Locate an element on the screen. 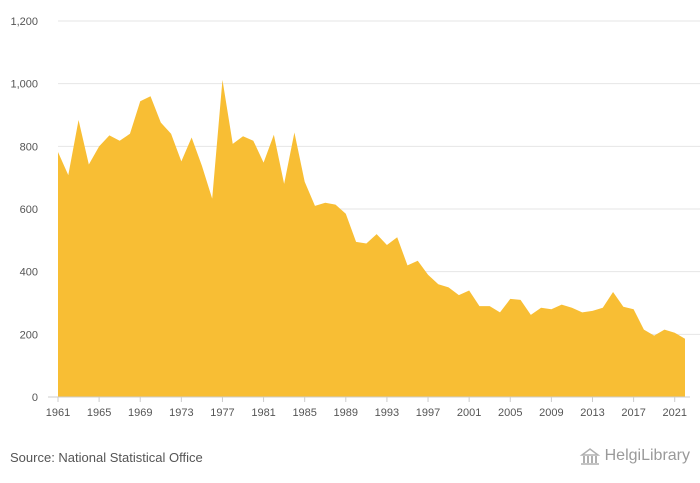 The image size is (700, 483). y-axis: 0 200 400 600 800 1,000 1,200 is located at coordinates (24, 210).